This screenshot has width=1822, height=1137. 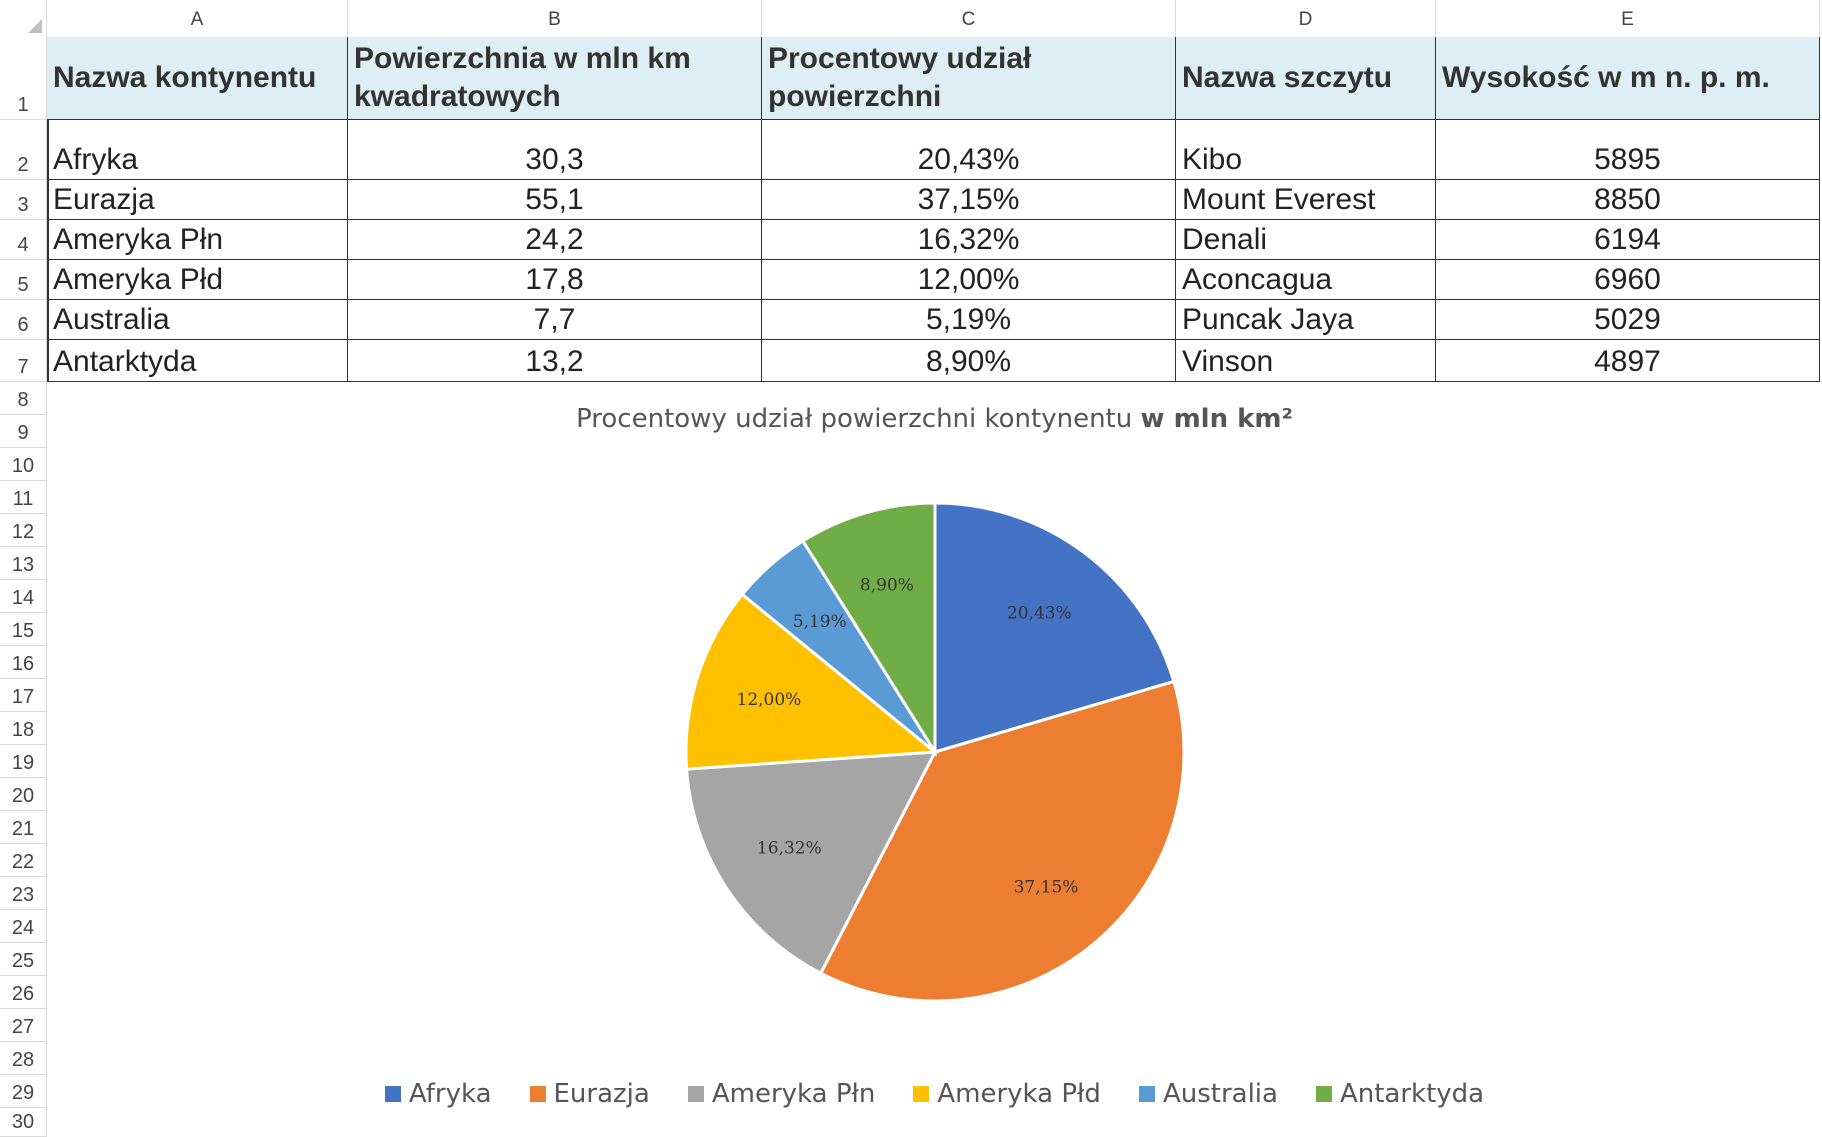 What do you see at coordinates (969, 150) in the screenshot?
I see `cell-share: 20,43%` at bounding box center [969, 150].